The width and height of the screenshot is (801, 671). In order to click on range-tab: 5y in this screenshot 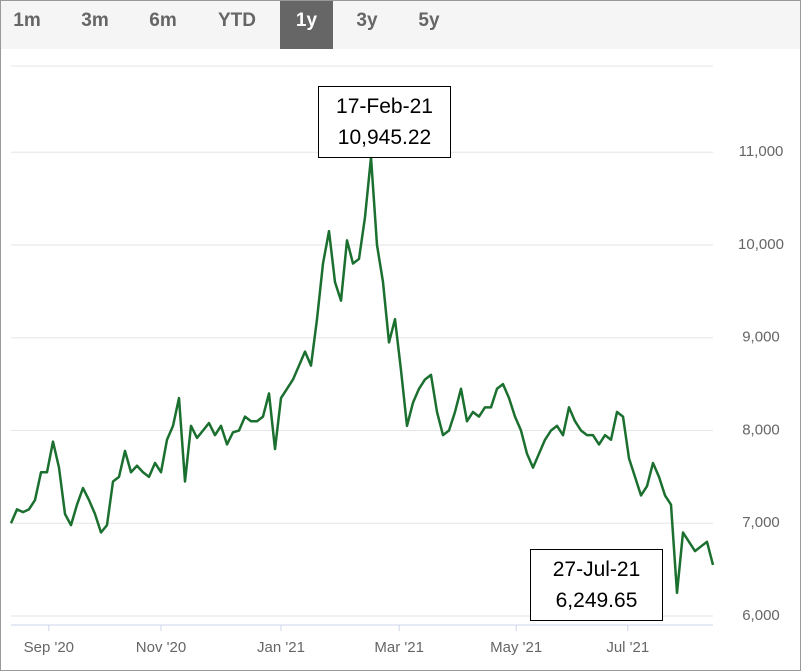, I will do `click(429, 20)`.